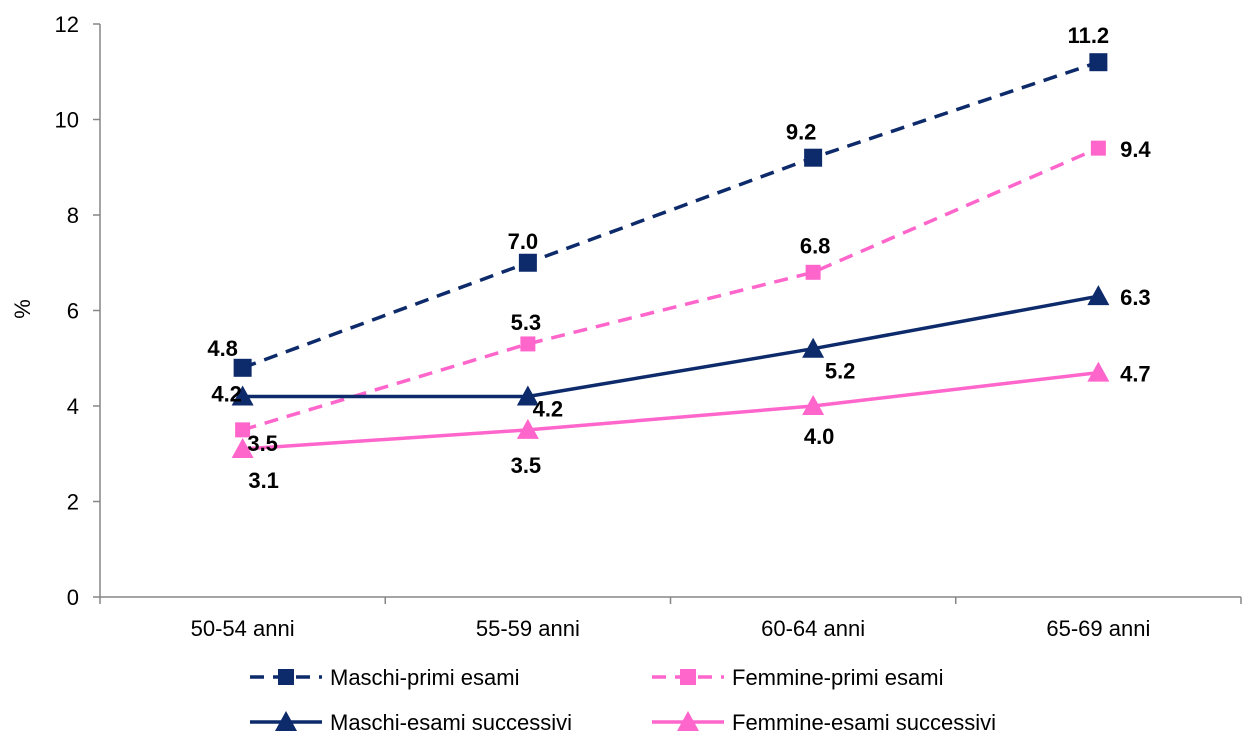  I want to click on data-label: 9.2, so click(801, 132).